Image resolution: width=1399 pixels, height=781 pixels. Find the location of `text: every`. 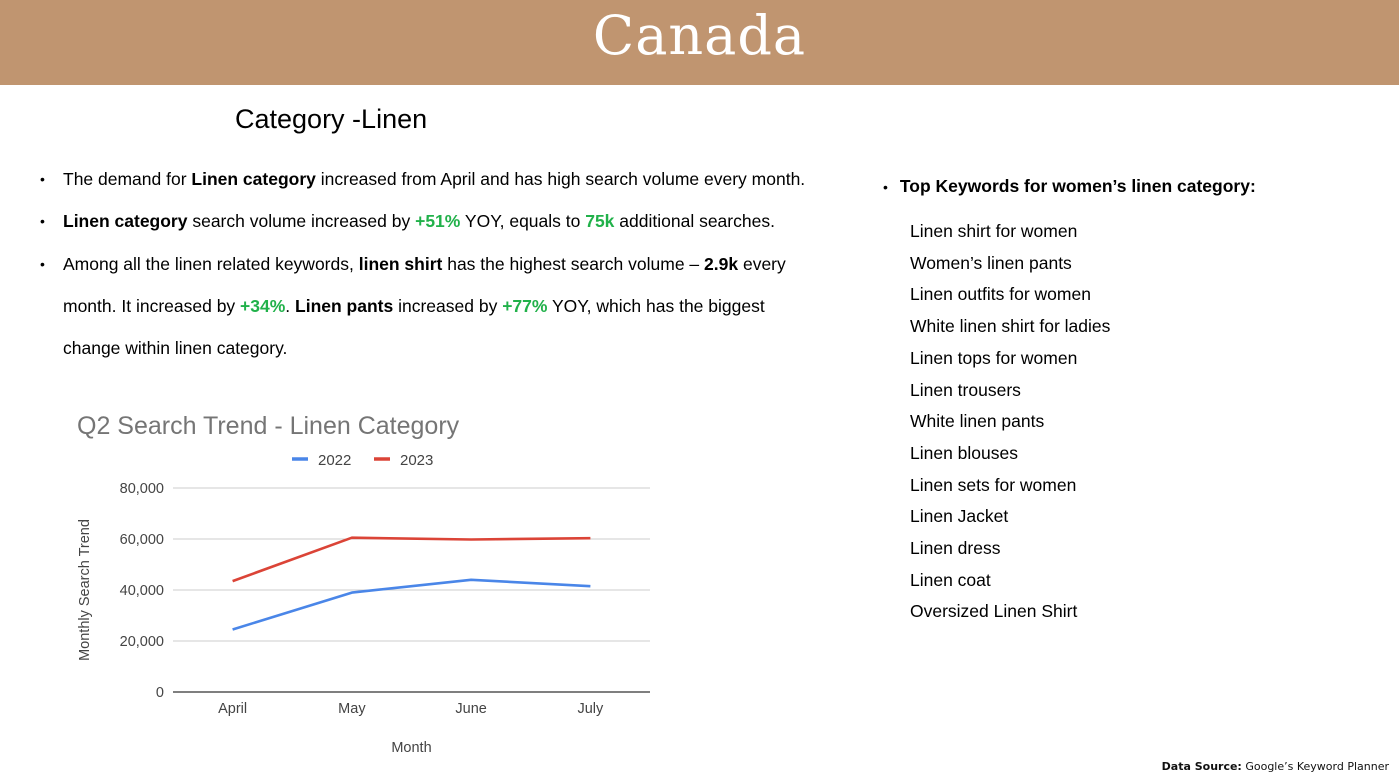

text: every is located at coordinates (762, 263).